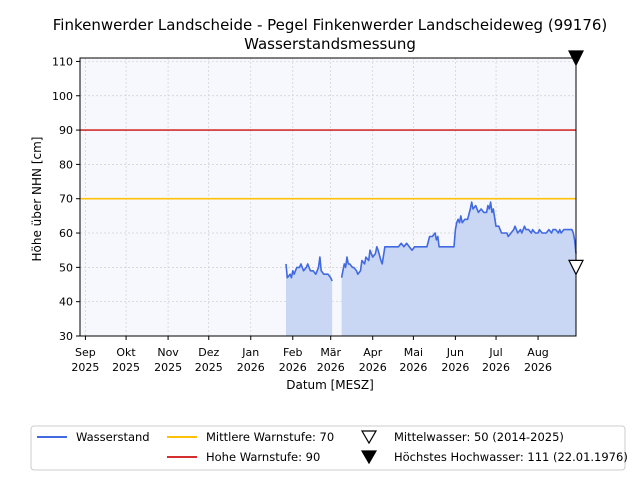 The image size is (640, 480). What do you see at coordinates (369, 437) in the screenshot?
I see `legend-symbol-mean-water` at bounding box center [369, 437].